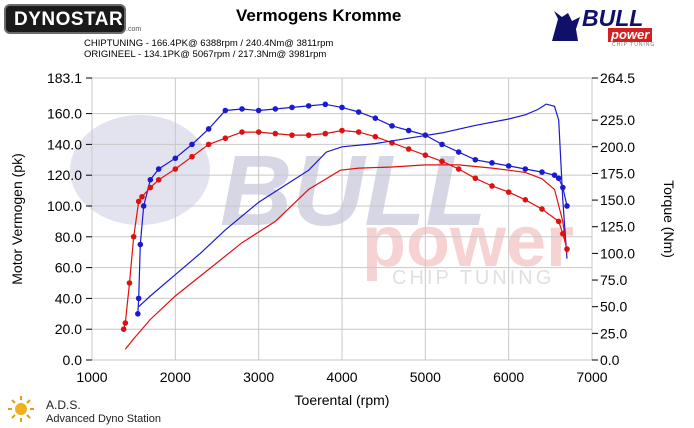 This screenshot has width=694, height=428. Describe the element at coordinates (473, 278) in the screenshot. I see `watermark-chiptuning-word: CHIP TUNING` at that location.